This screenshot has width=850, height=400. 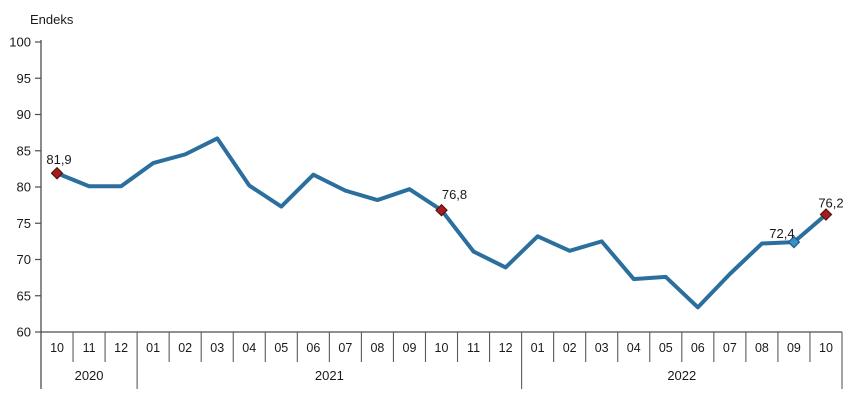 What do you see at coordinates (781, 233) in the screenshot?
I see `data-point-label: 72,4` at bounding box center [781, 233].